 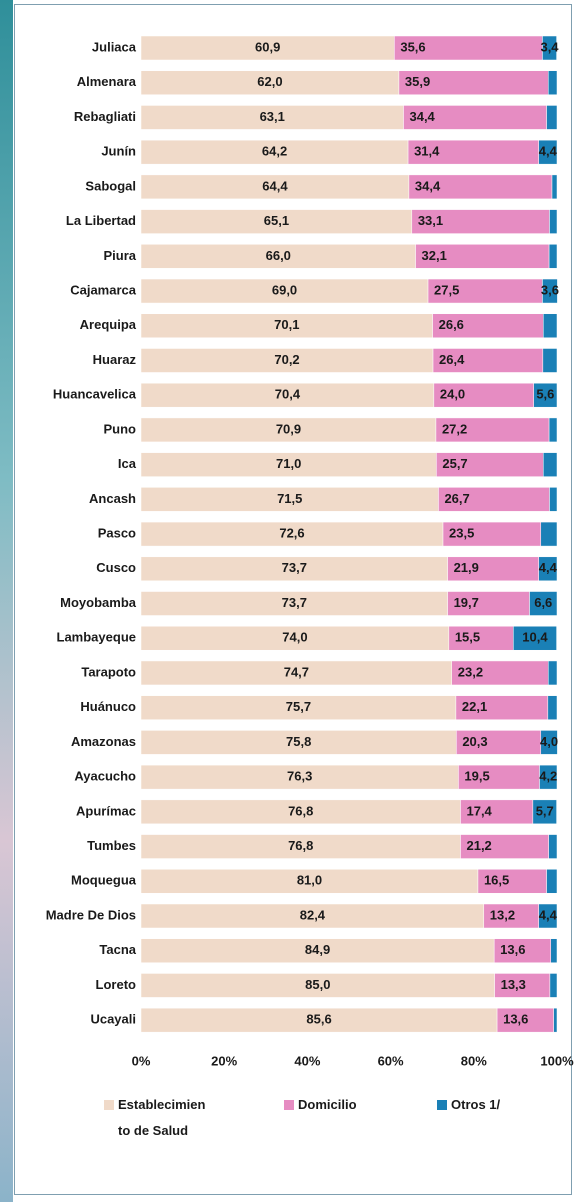 What do you see at coordinates (294, 637) in the screenshot?
I see `value-label: 74,0` at bounding box center [294, 637].